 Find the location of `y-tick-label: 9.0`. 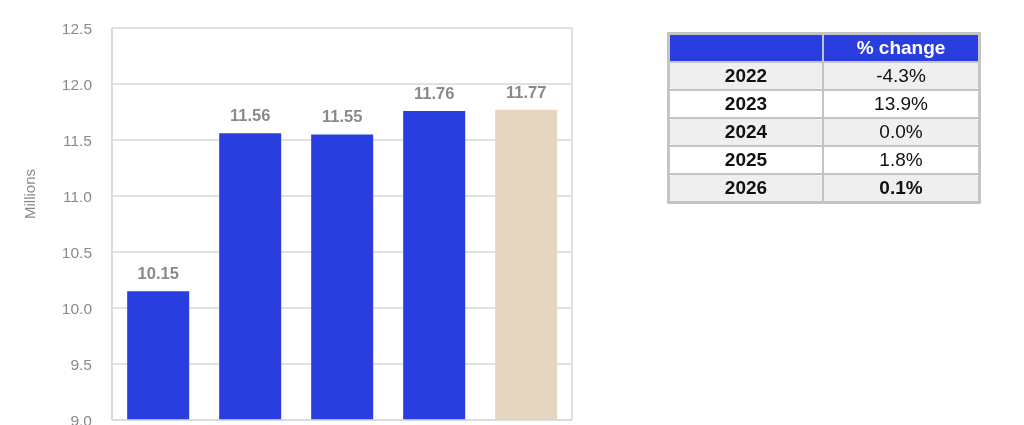

y-tick-label: 9.0 is located at coordinates (81, 418).